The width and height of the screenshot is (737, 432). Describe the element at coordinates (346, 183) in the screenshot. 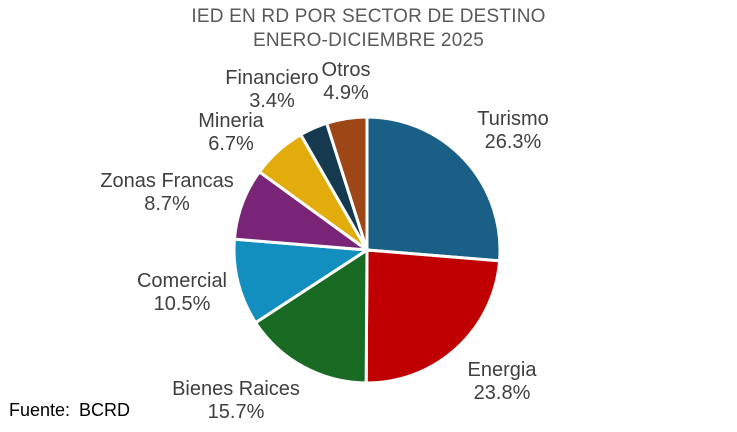

I see `pie-slice-otros` at that location.